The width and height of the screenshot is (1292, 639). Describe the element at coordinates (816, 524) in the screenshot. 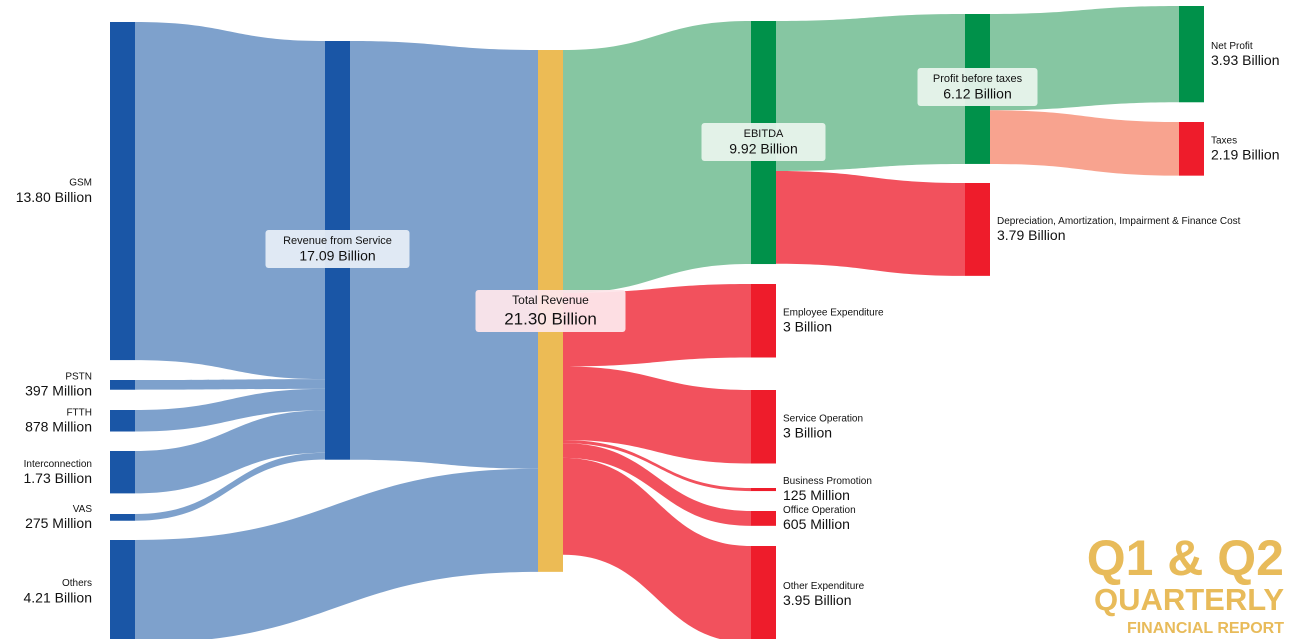

I see `node-value: 605 Million` at that location.